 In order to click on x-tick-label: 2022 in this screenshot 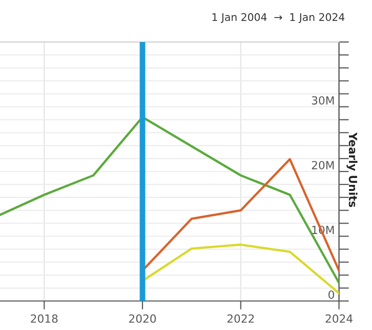, I will do `click(240, 318)`.